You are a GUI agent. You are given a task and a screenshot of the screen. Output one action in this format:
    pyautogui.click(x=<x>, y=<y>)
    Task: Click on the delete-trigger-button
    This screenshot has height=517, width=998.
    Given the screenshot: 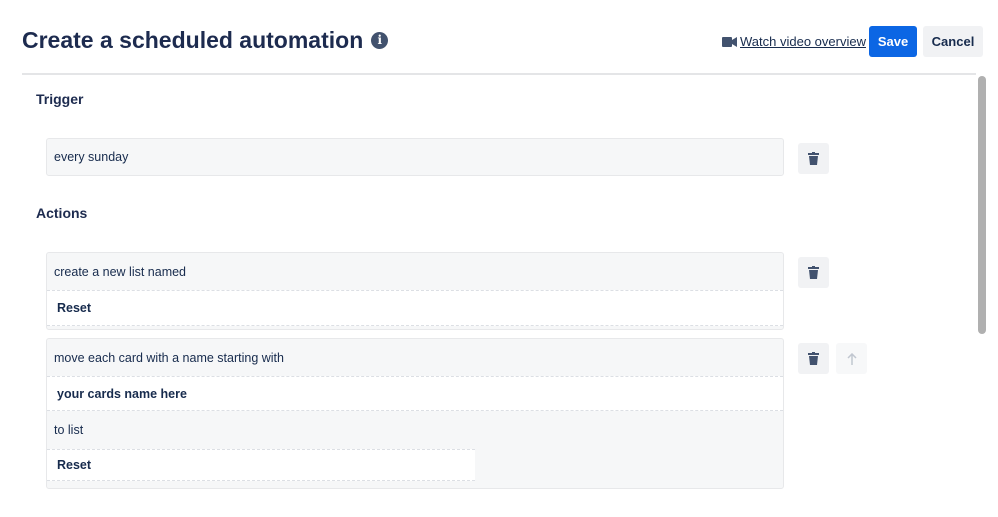 What is the action you would take?
    pyautogui.click(x=813, y=158)
    